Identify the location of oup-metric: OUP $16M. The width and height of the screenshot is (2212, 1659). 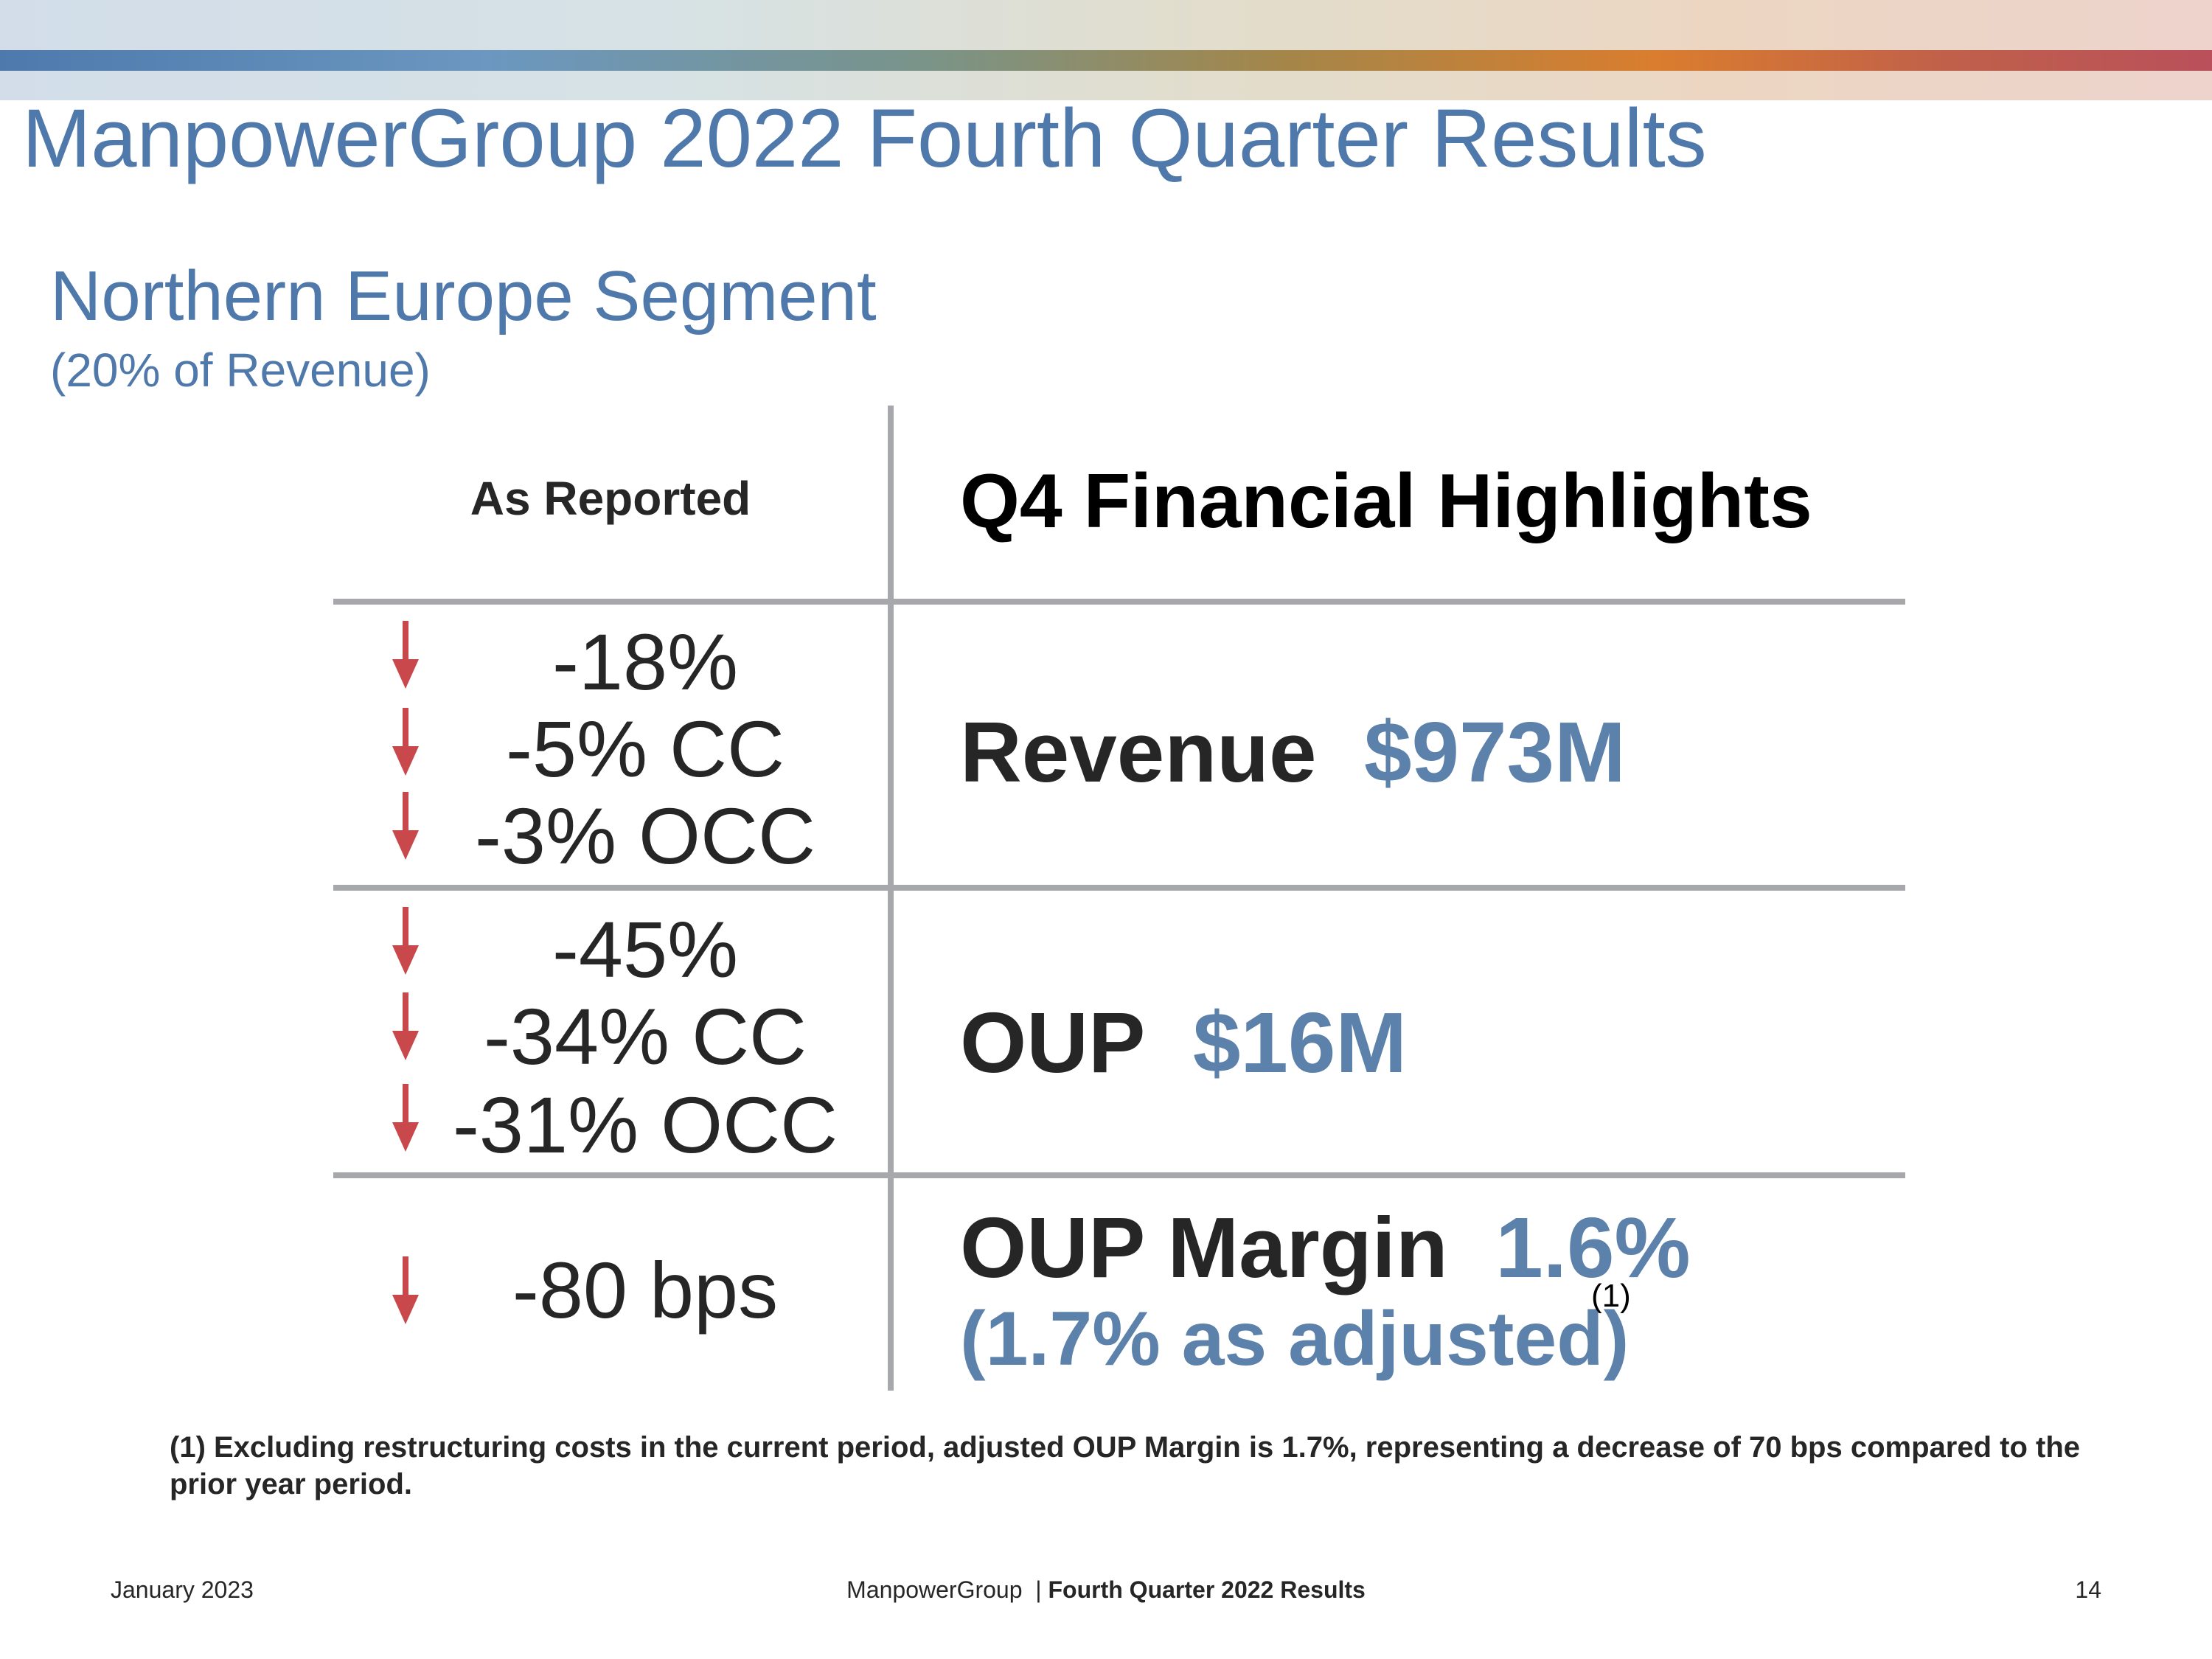
(1183, 1042).